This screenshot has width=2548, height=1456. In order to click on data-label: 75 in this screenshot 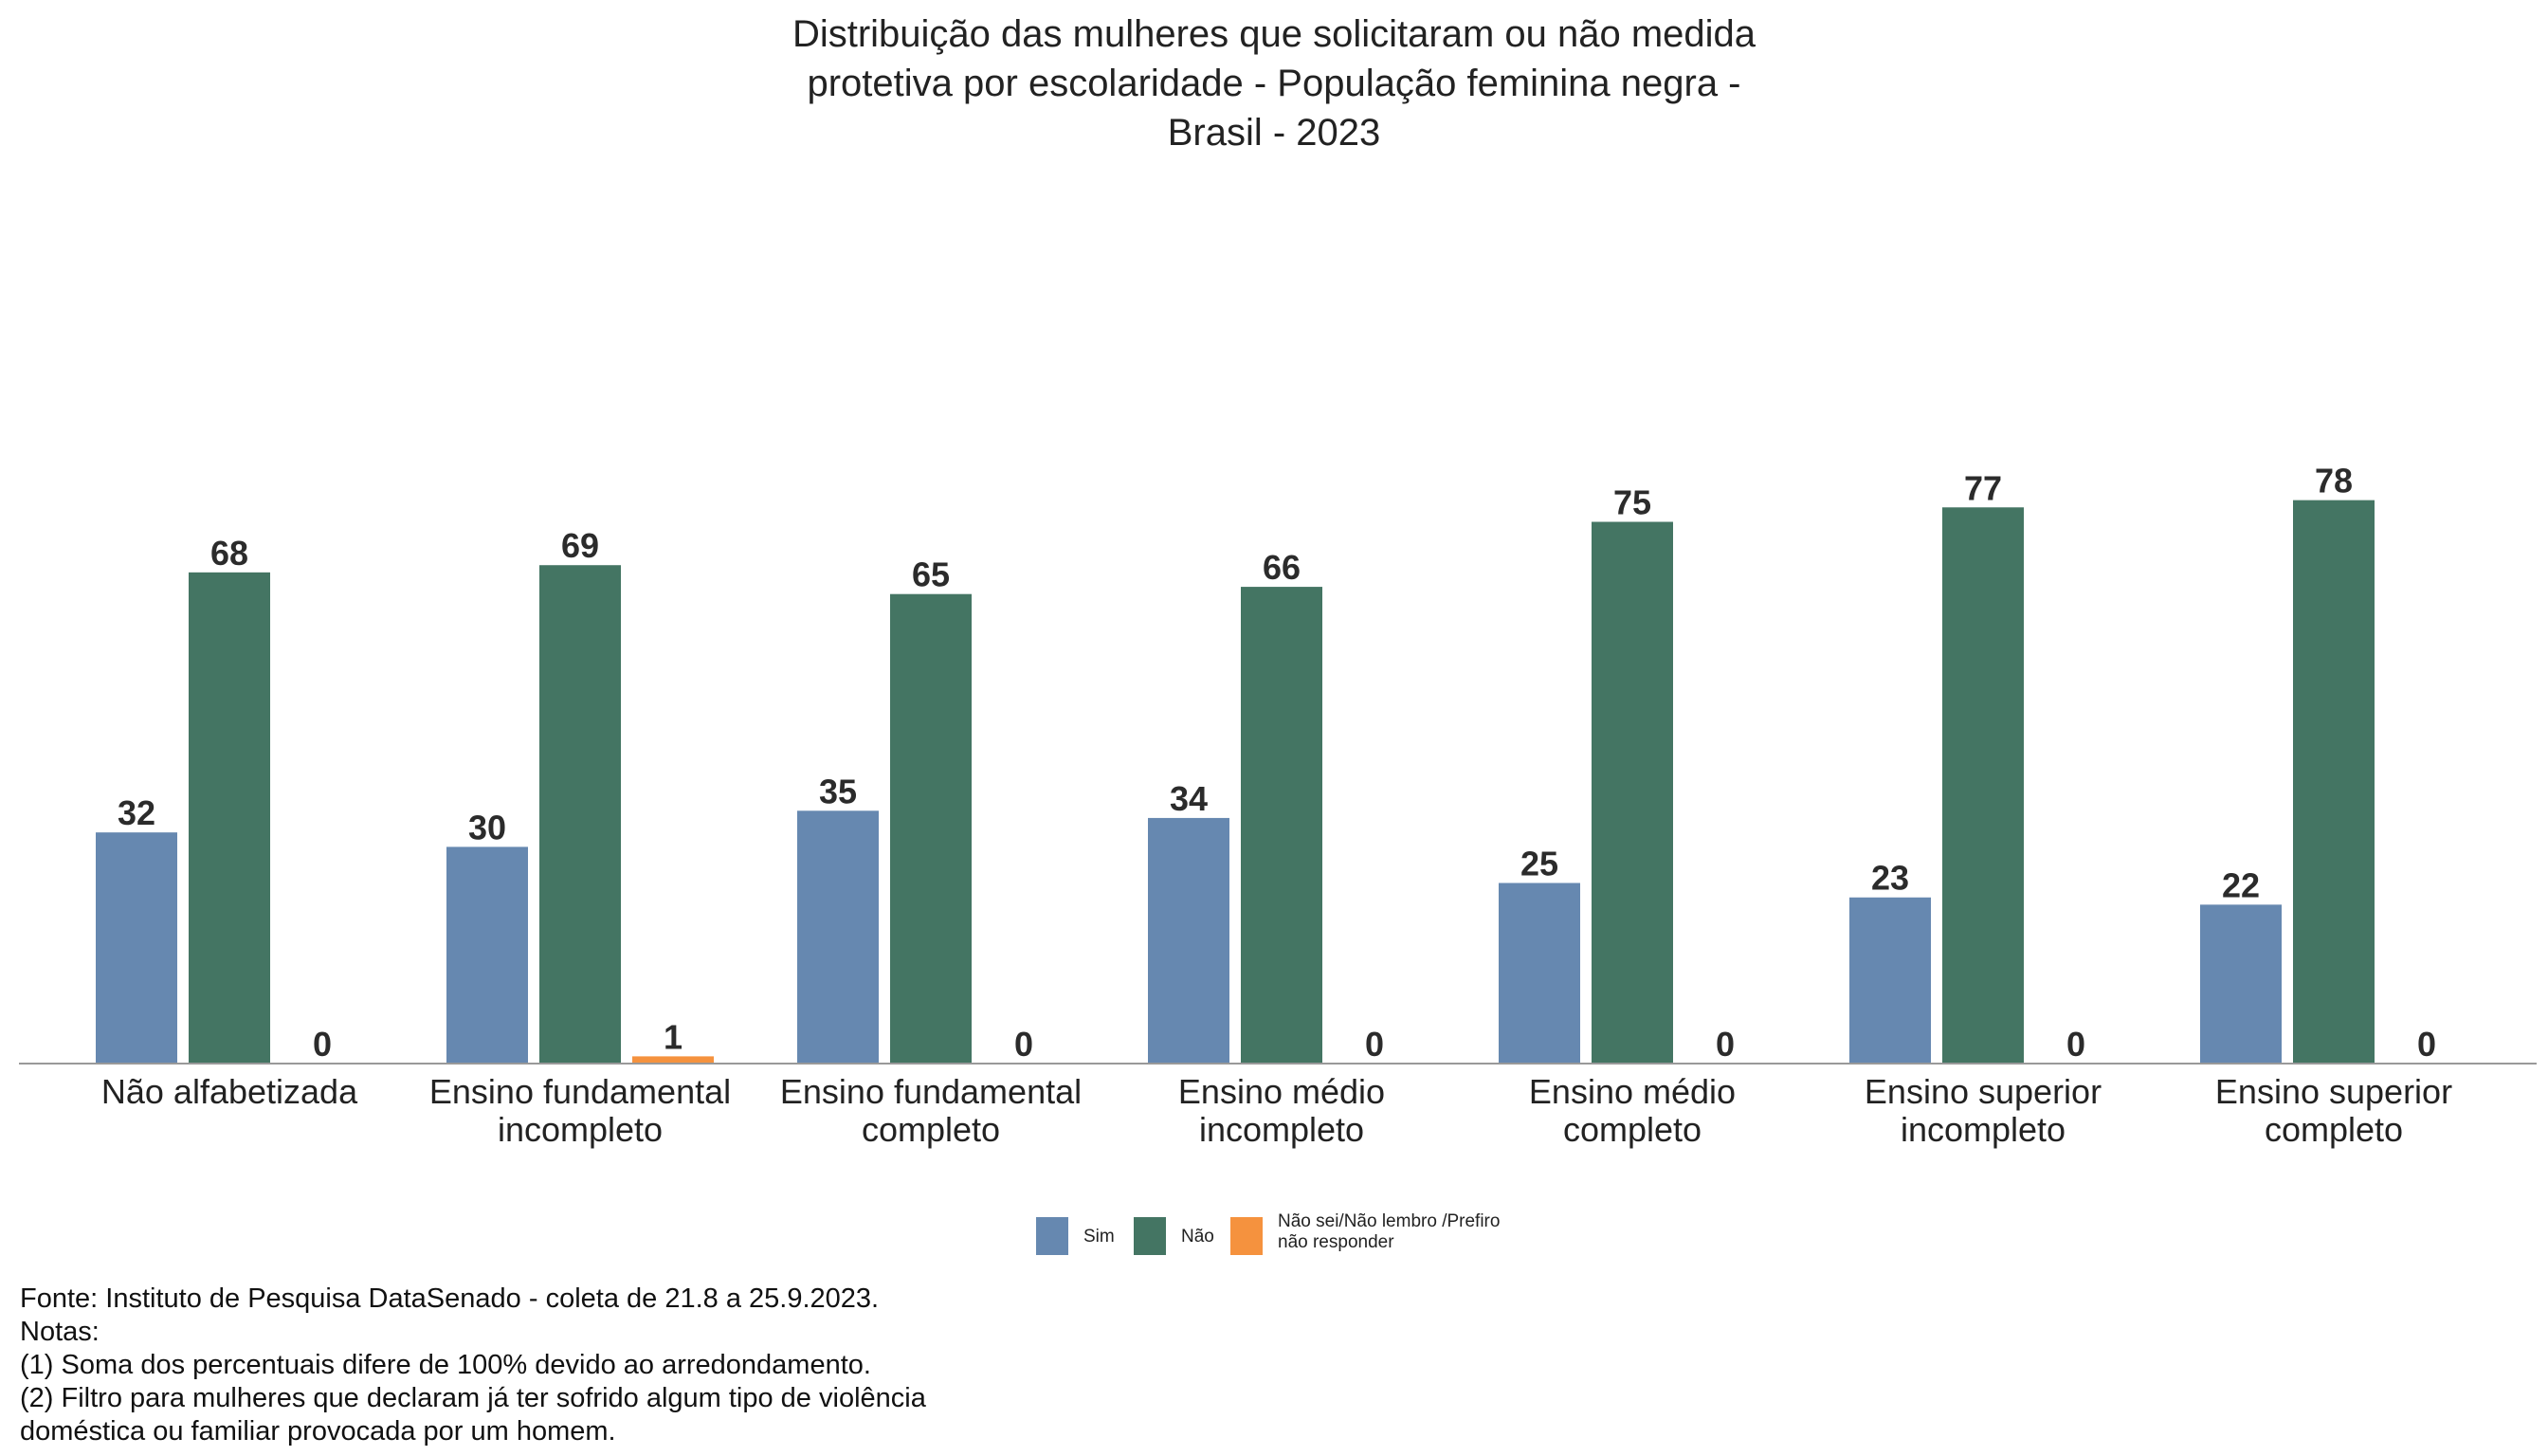, I will do `click(1632, 502)`.